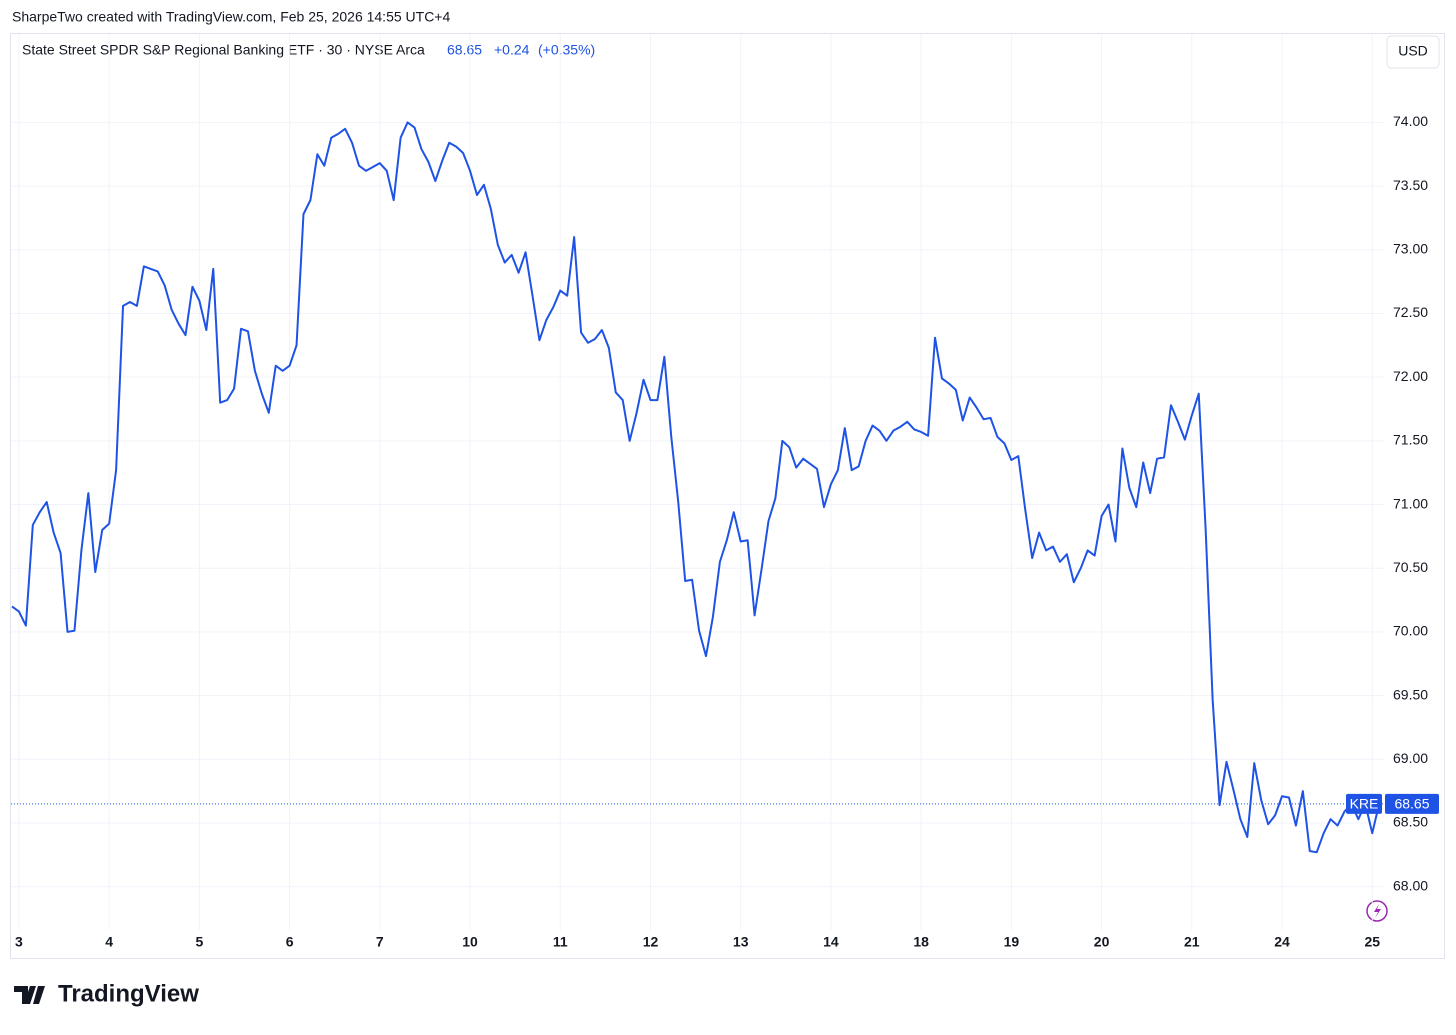 This screenshot has width=1456, height=1035. What do you see at coordinates (1410, 631) in the screenshot?
I see `y-tick-label: 70.00` at bounding box center [1410, 631].